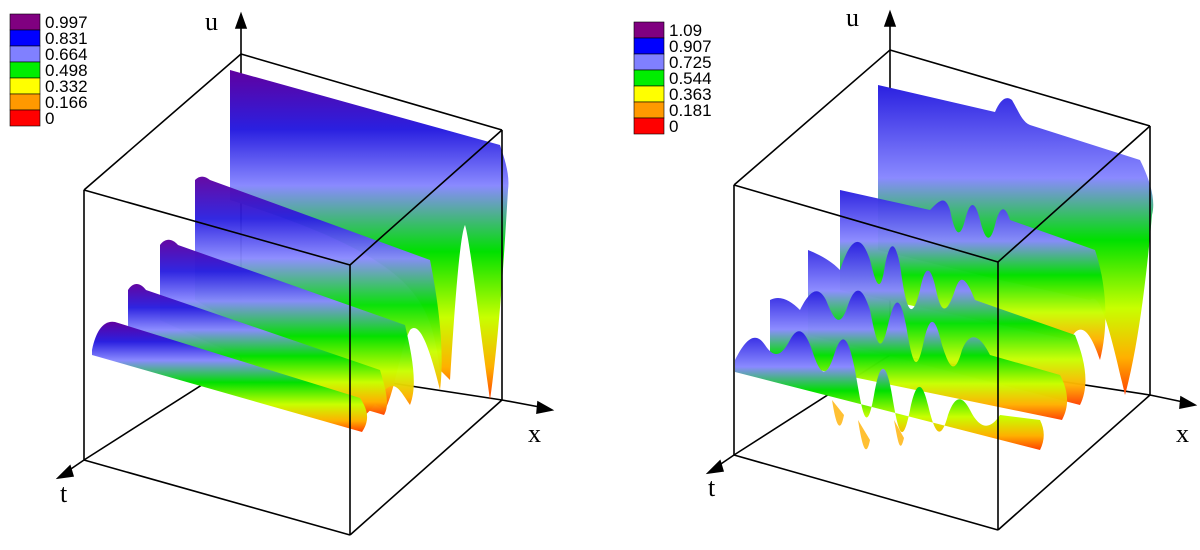 The height and width of the screenshot is (550, 1200). I want to click on right-colorbar-tick-2: 0.725, so click(690, 62).